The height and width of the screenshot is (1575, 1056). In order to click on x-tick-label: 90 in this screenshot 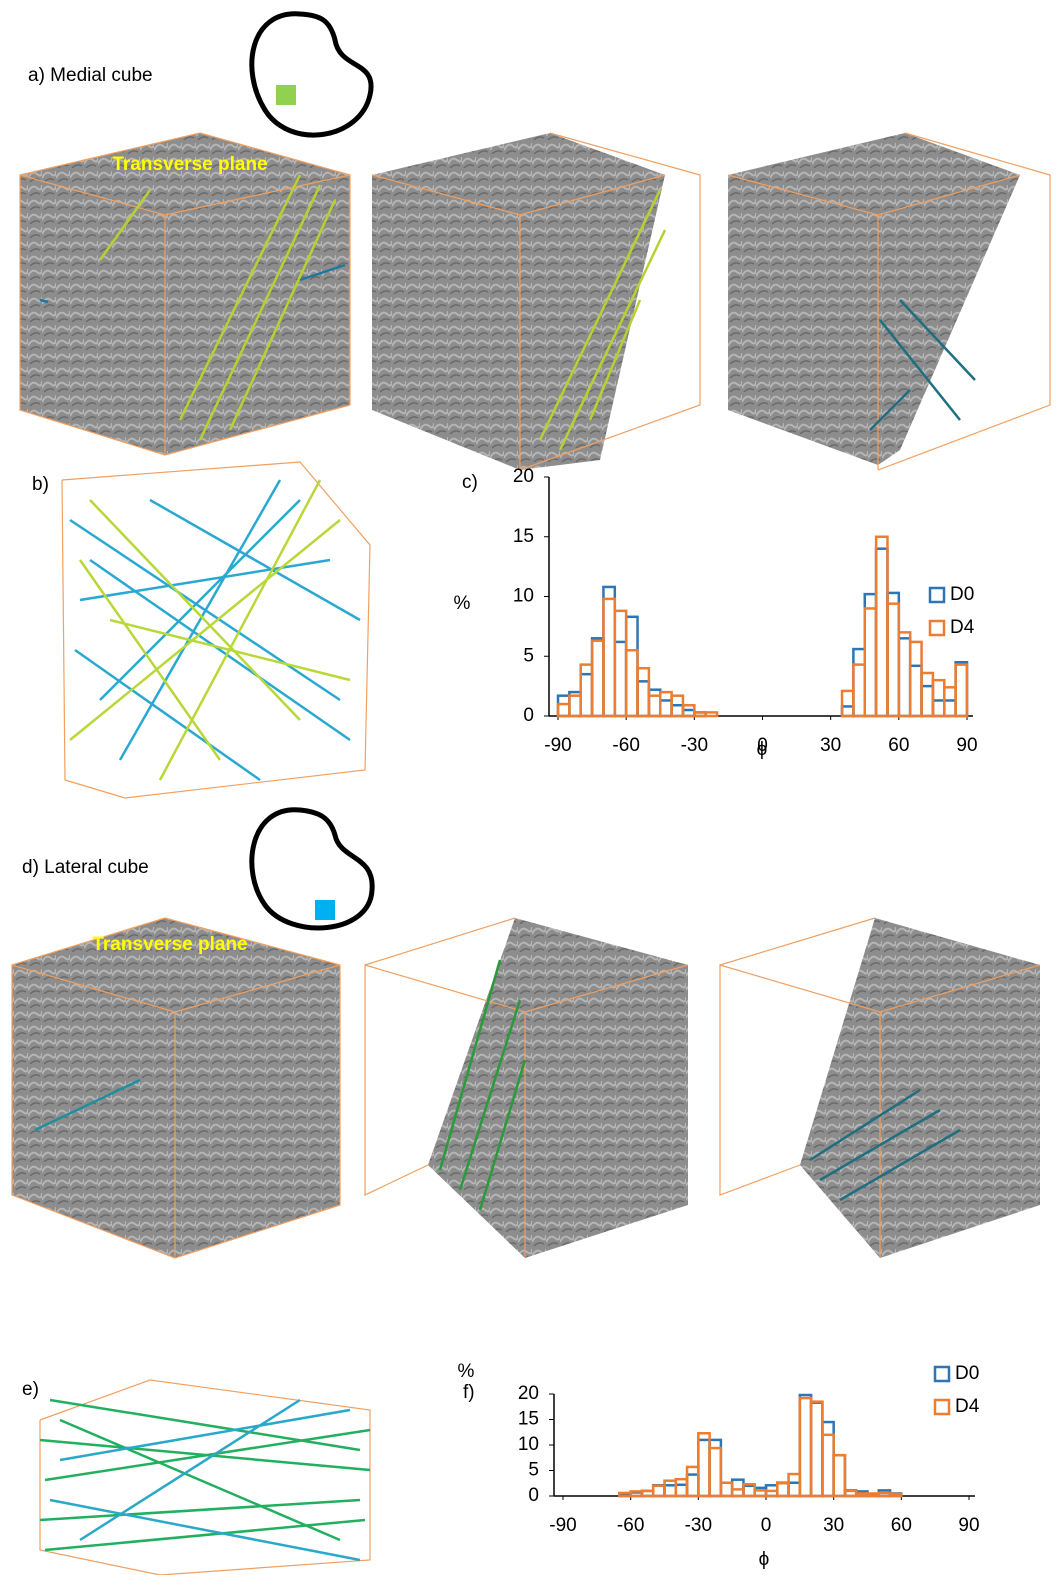, I will do `click(968, 1525)`.